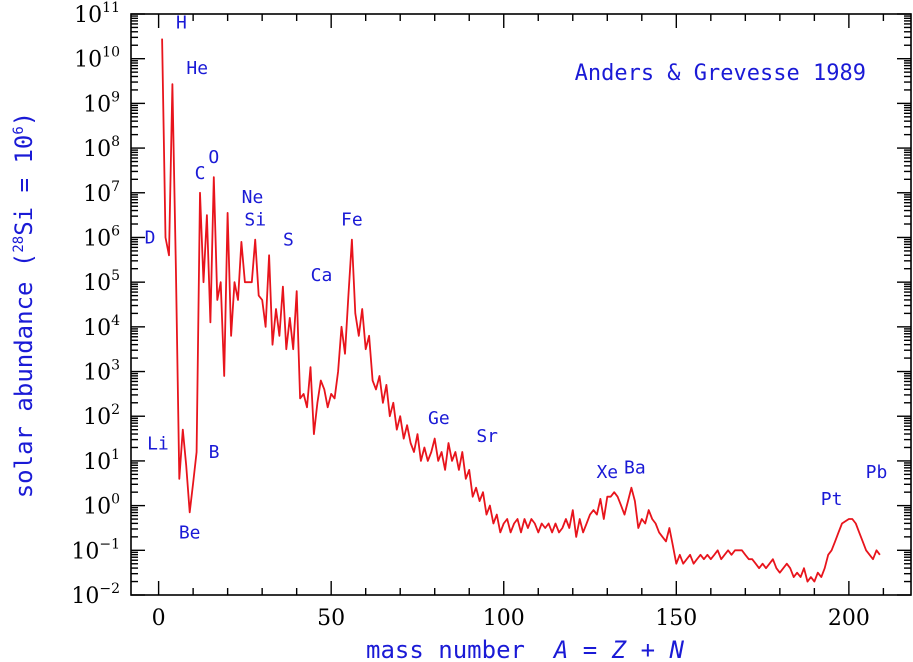  I want to click on y-tick-label: 10³, so click(101, 372).